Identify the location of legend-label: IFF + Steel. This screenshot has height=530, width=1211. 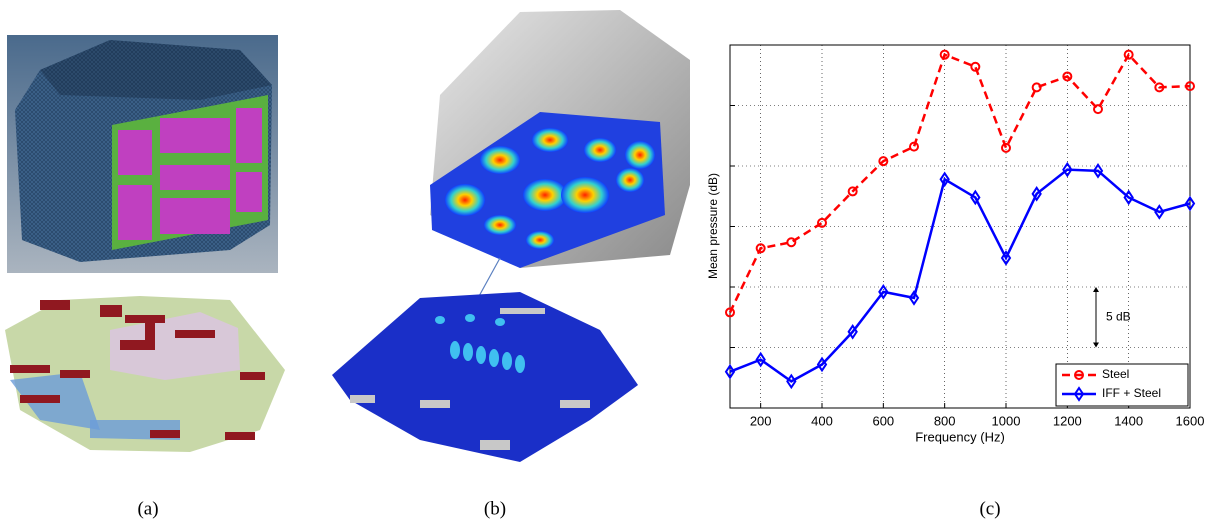
(1131, 393).